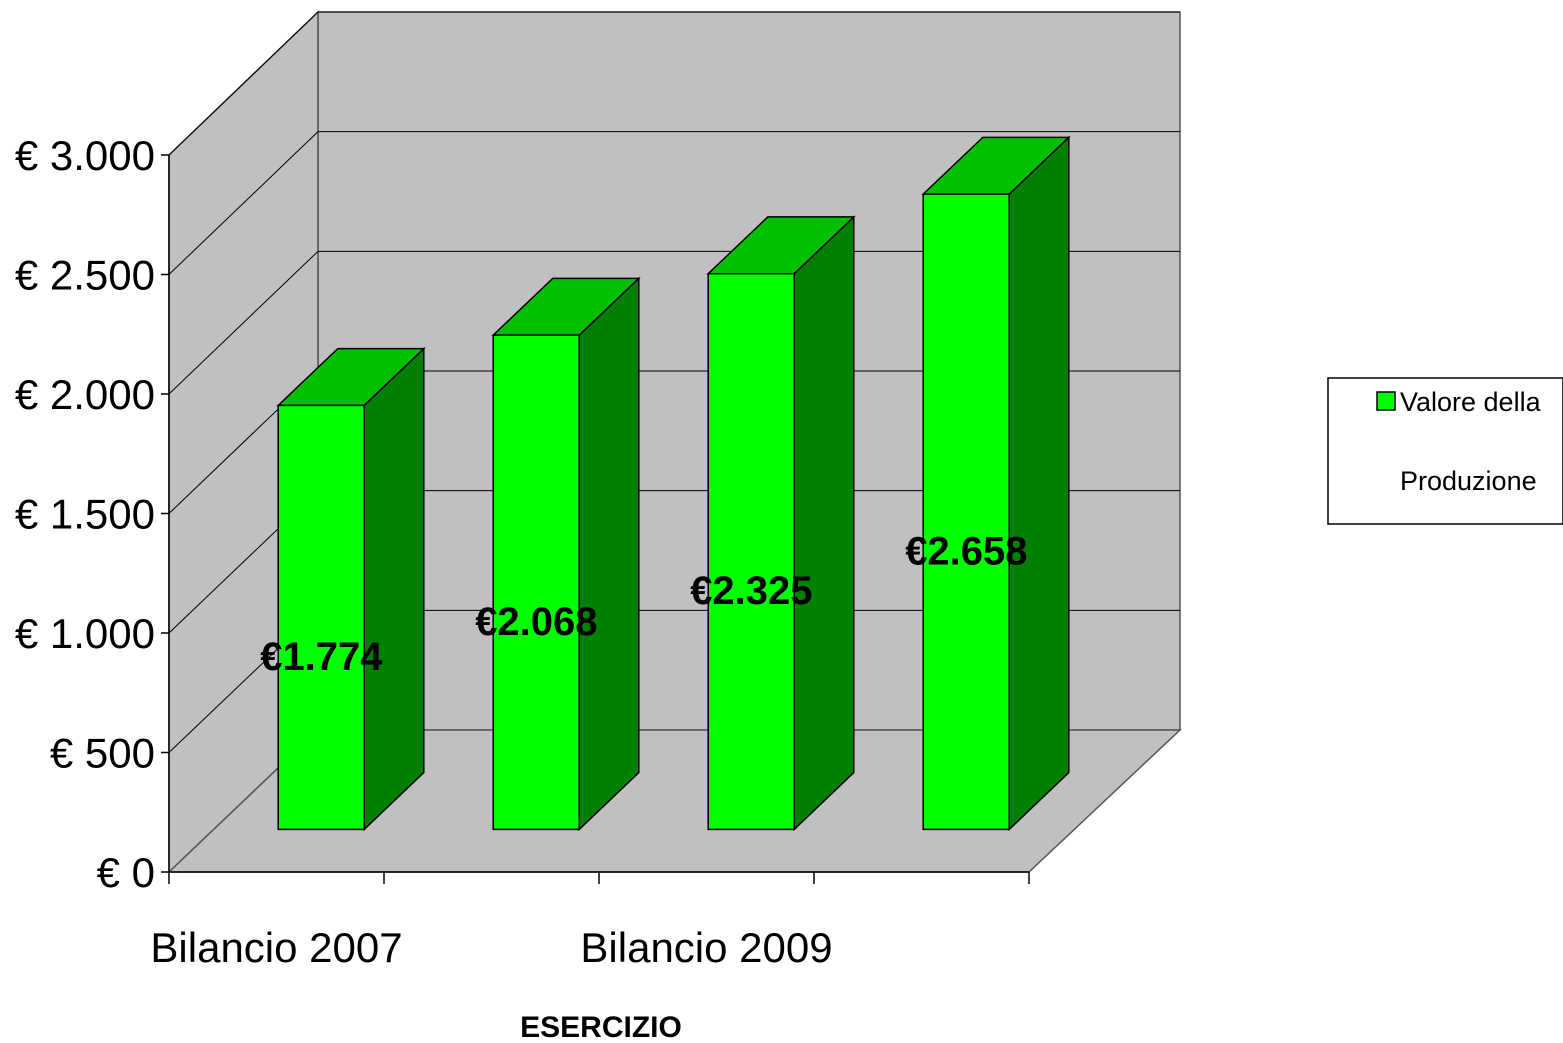 This screenshot has height=1043, width=1563. Describe the element at coordinates (601, 1027) in the screenshot. I see `x-axis-title: ESERCIZIO` at that location.